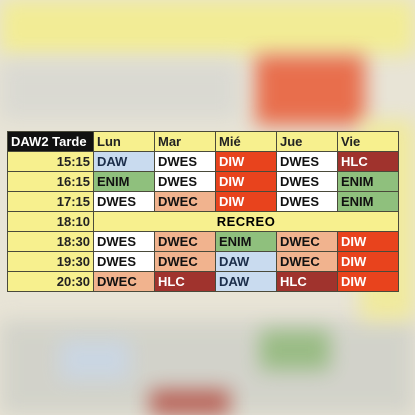 The image size is (415, 415). What do you see at coordinates (50, 261) in the screenshot?
I see `time-slot: 19:30` at bounding box center [50, 261].